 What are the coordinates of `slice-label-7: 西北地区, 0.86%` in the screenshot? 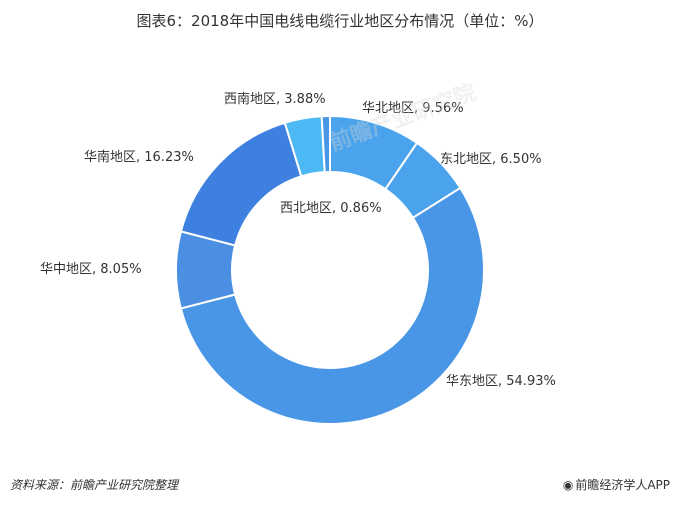 It's located at (331, 208).